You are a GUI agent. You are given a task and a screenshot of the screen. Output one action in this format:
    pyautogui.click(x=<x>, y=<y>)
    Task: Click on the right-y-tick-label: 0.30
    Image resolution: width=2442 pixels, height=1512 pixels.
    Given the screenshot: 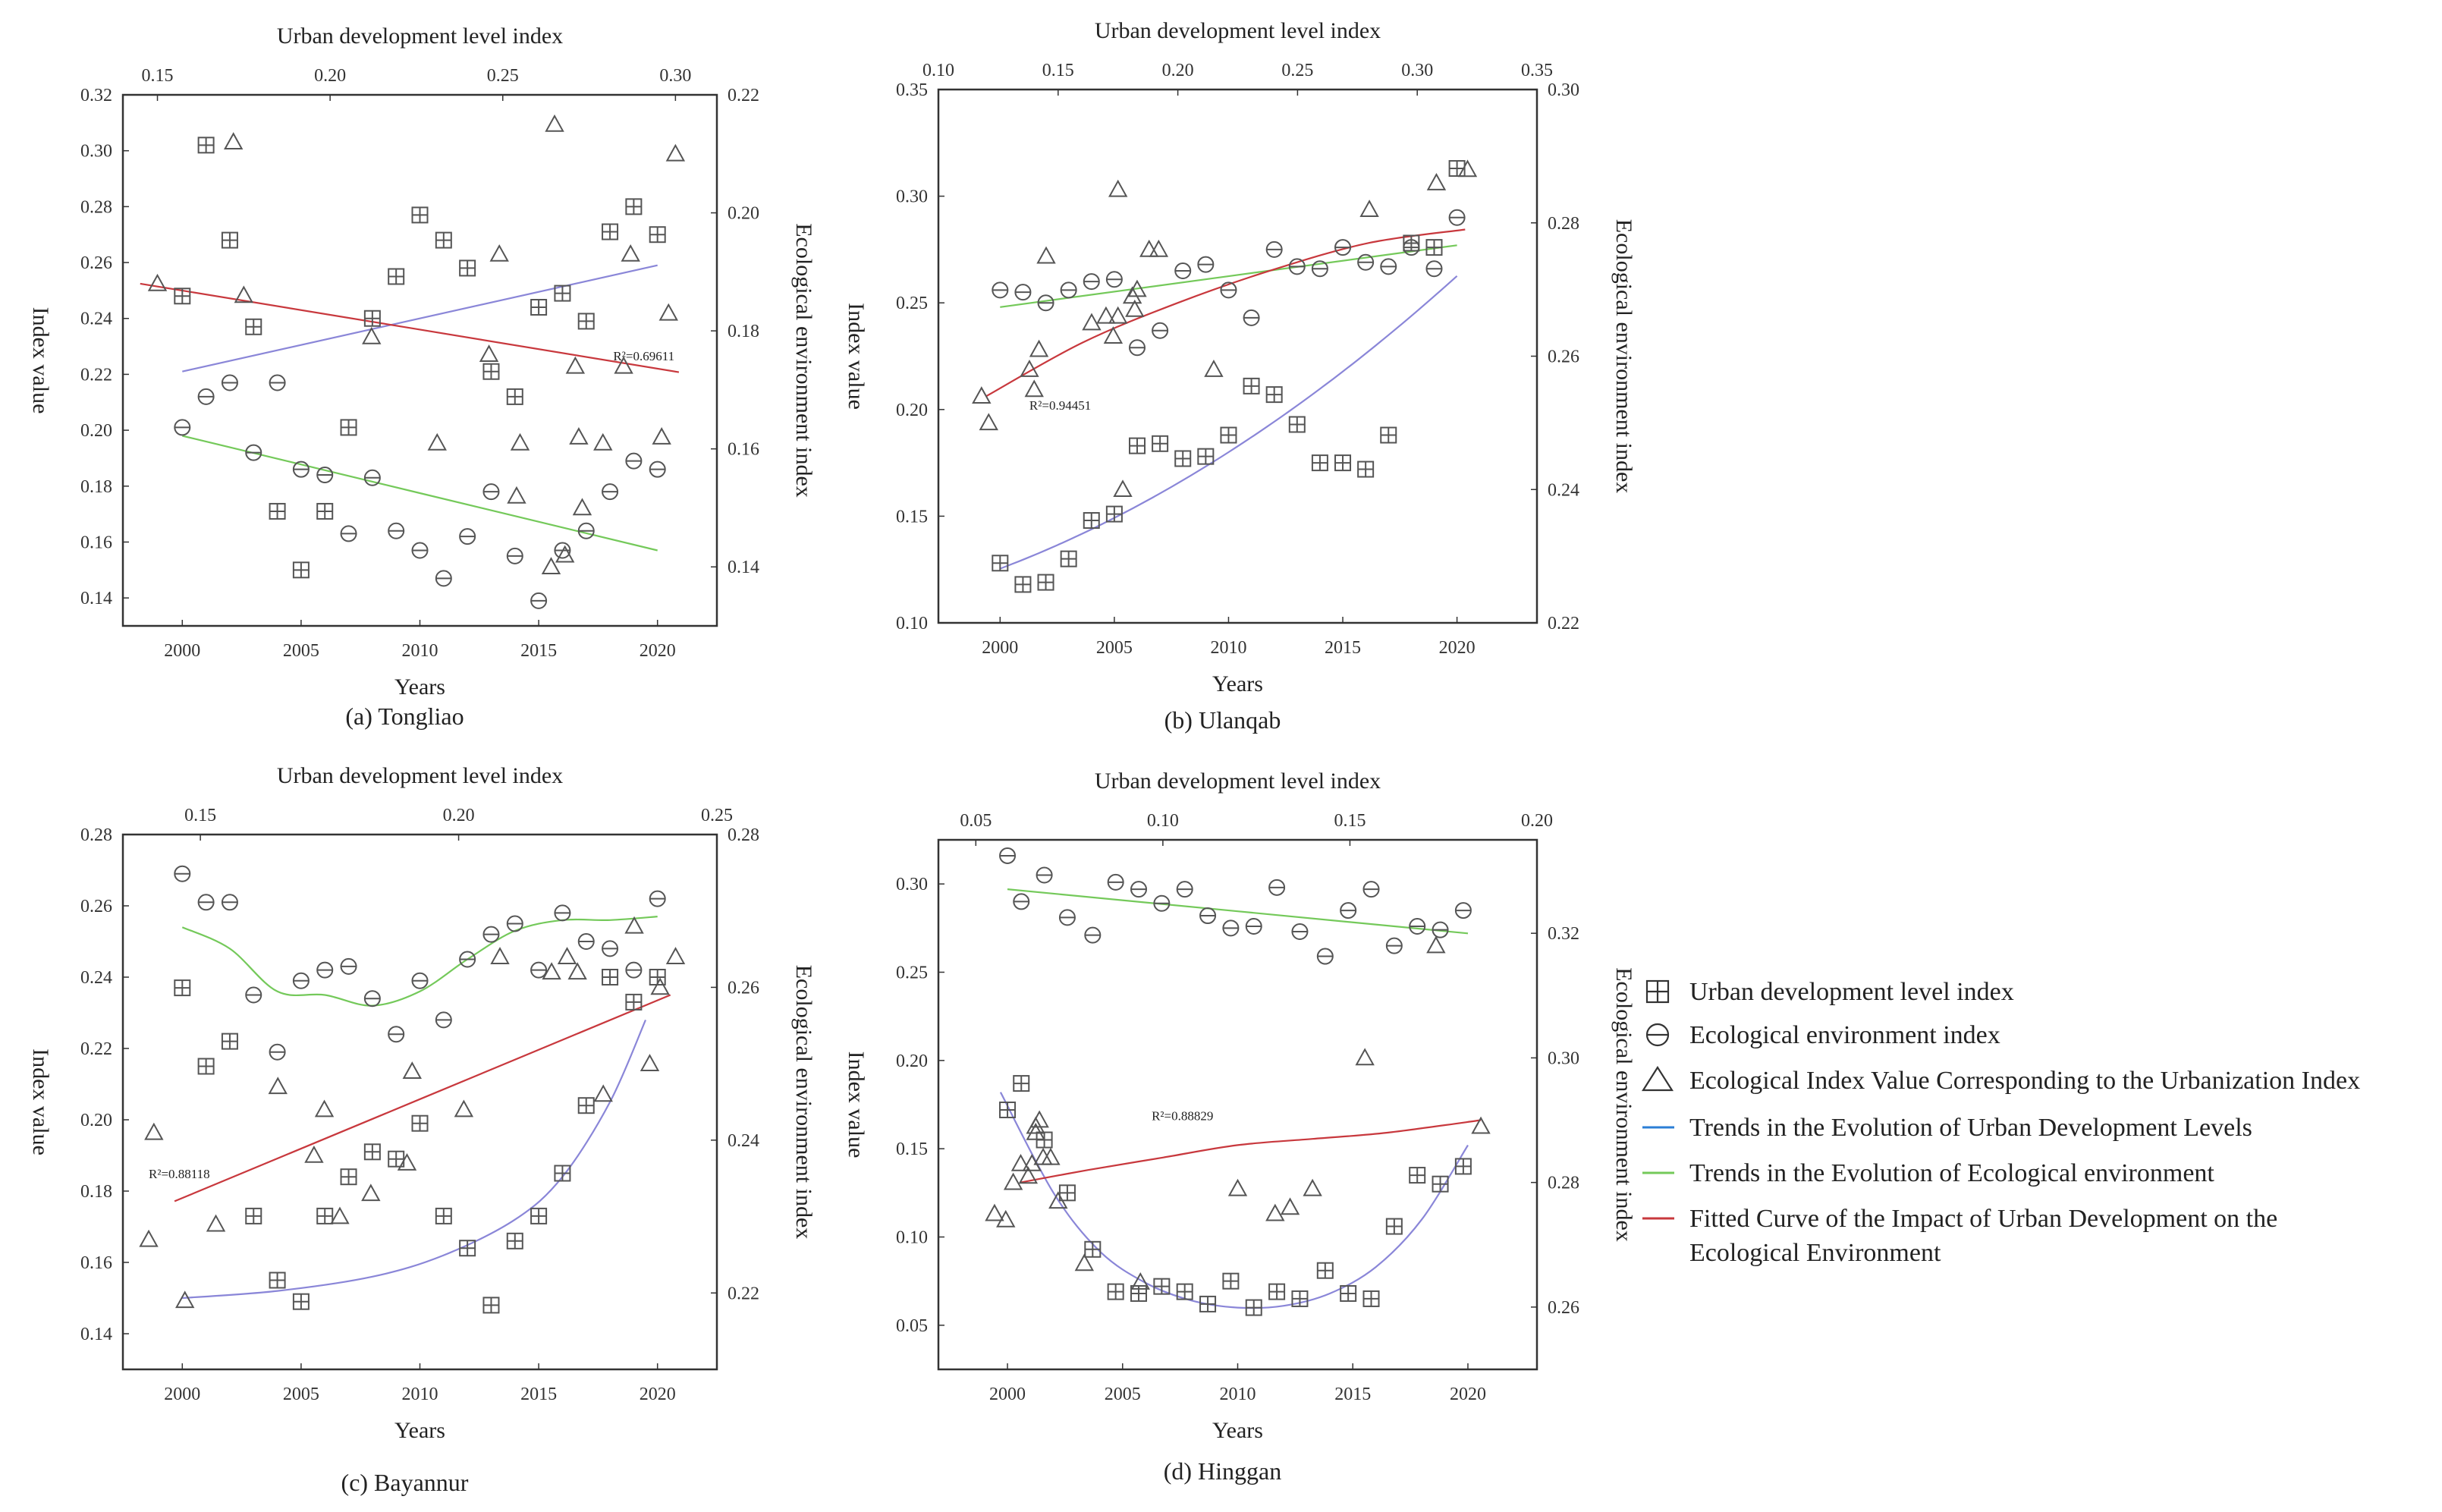 What is the action you would take?
    pyautogui.click(x=1563, y=90)
    